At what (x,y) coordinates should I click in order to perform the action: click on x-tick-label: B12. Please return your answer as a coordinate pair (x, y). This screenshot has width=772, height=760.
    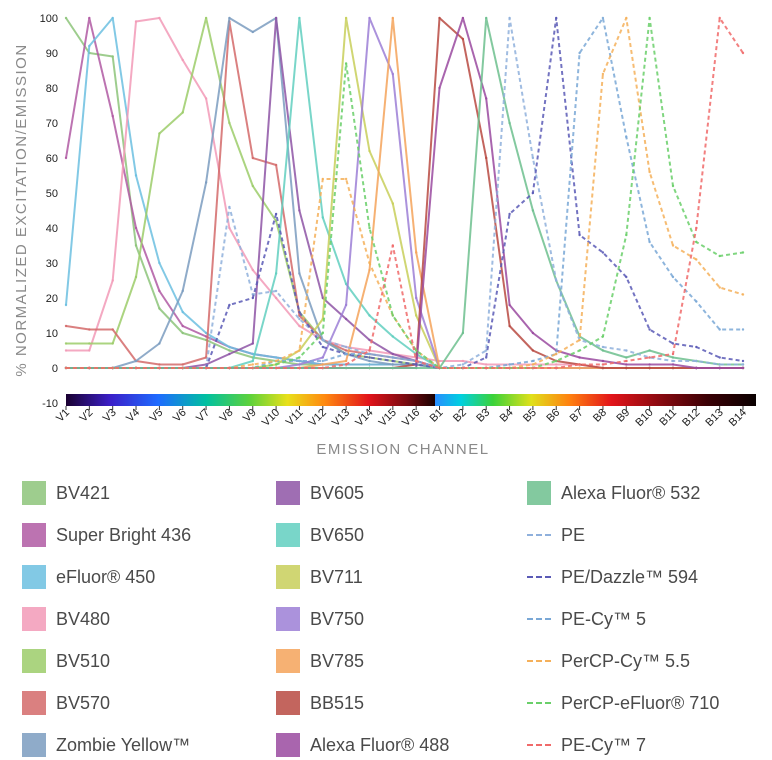
    Looking at the image, I should click on (691, 418).